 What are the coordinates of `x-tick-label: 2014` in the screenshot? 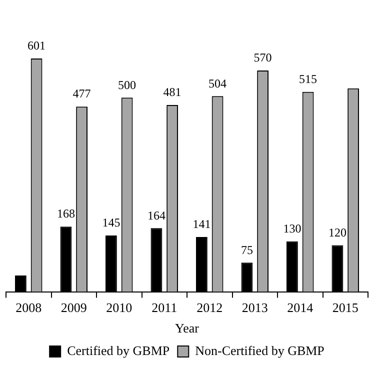 It's located at (300, 308).